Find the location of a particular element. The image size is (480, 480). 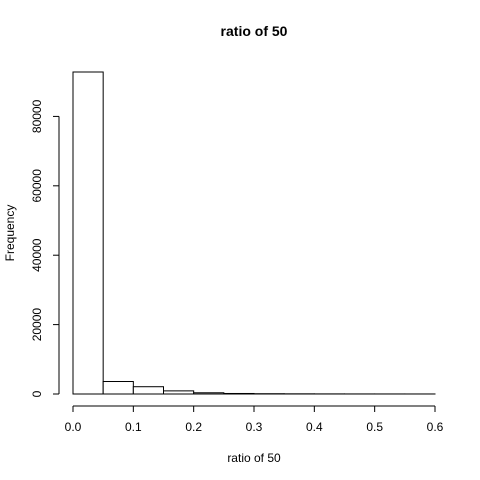

x-tick-label: 0.0 is located at coordinates (73, 427).